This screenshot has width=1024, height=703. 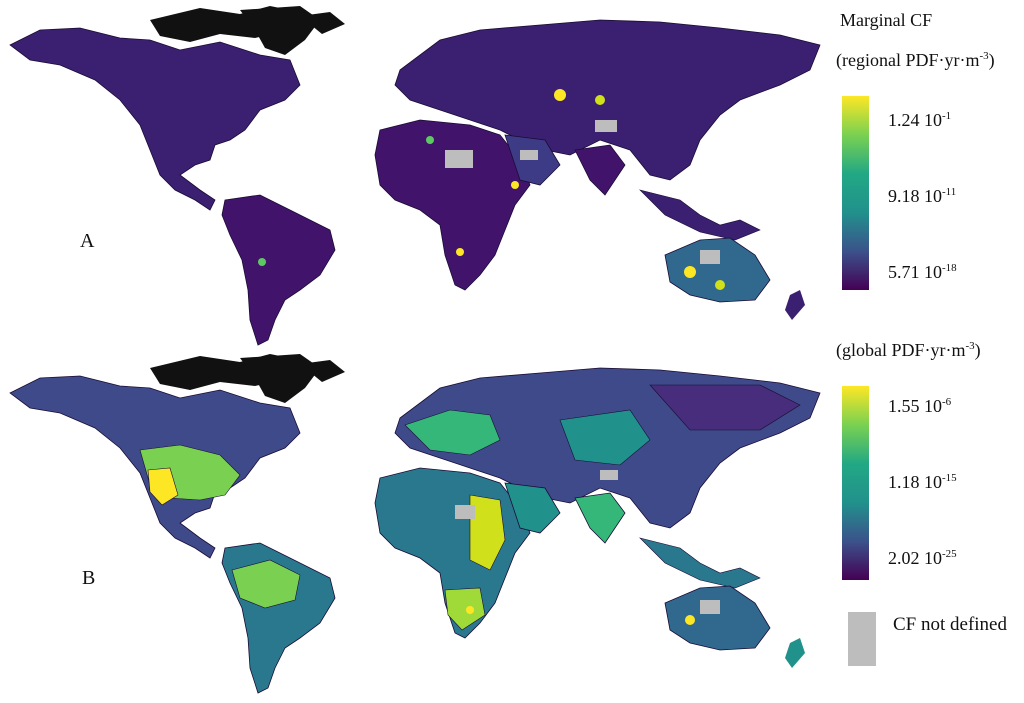 What do you see at coordinates (922, 558) in the screenshot?
I see `tick-global-low: 2.02 10-25` at bounding box center [922, 558].